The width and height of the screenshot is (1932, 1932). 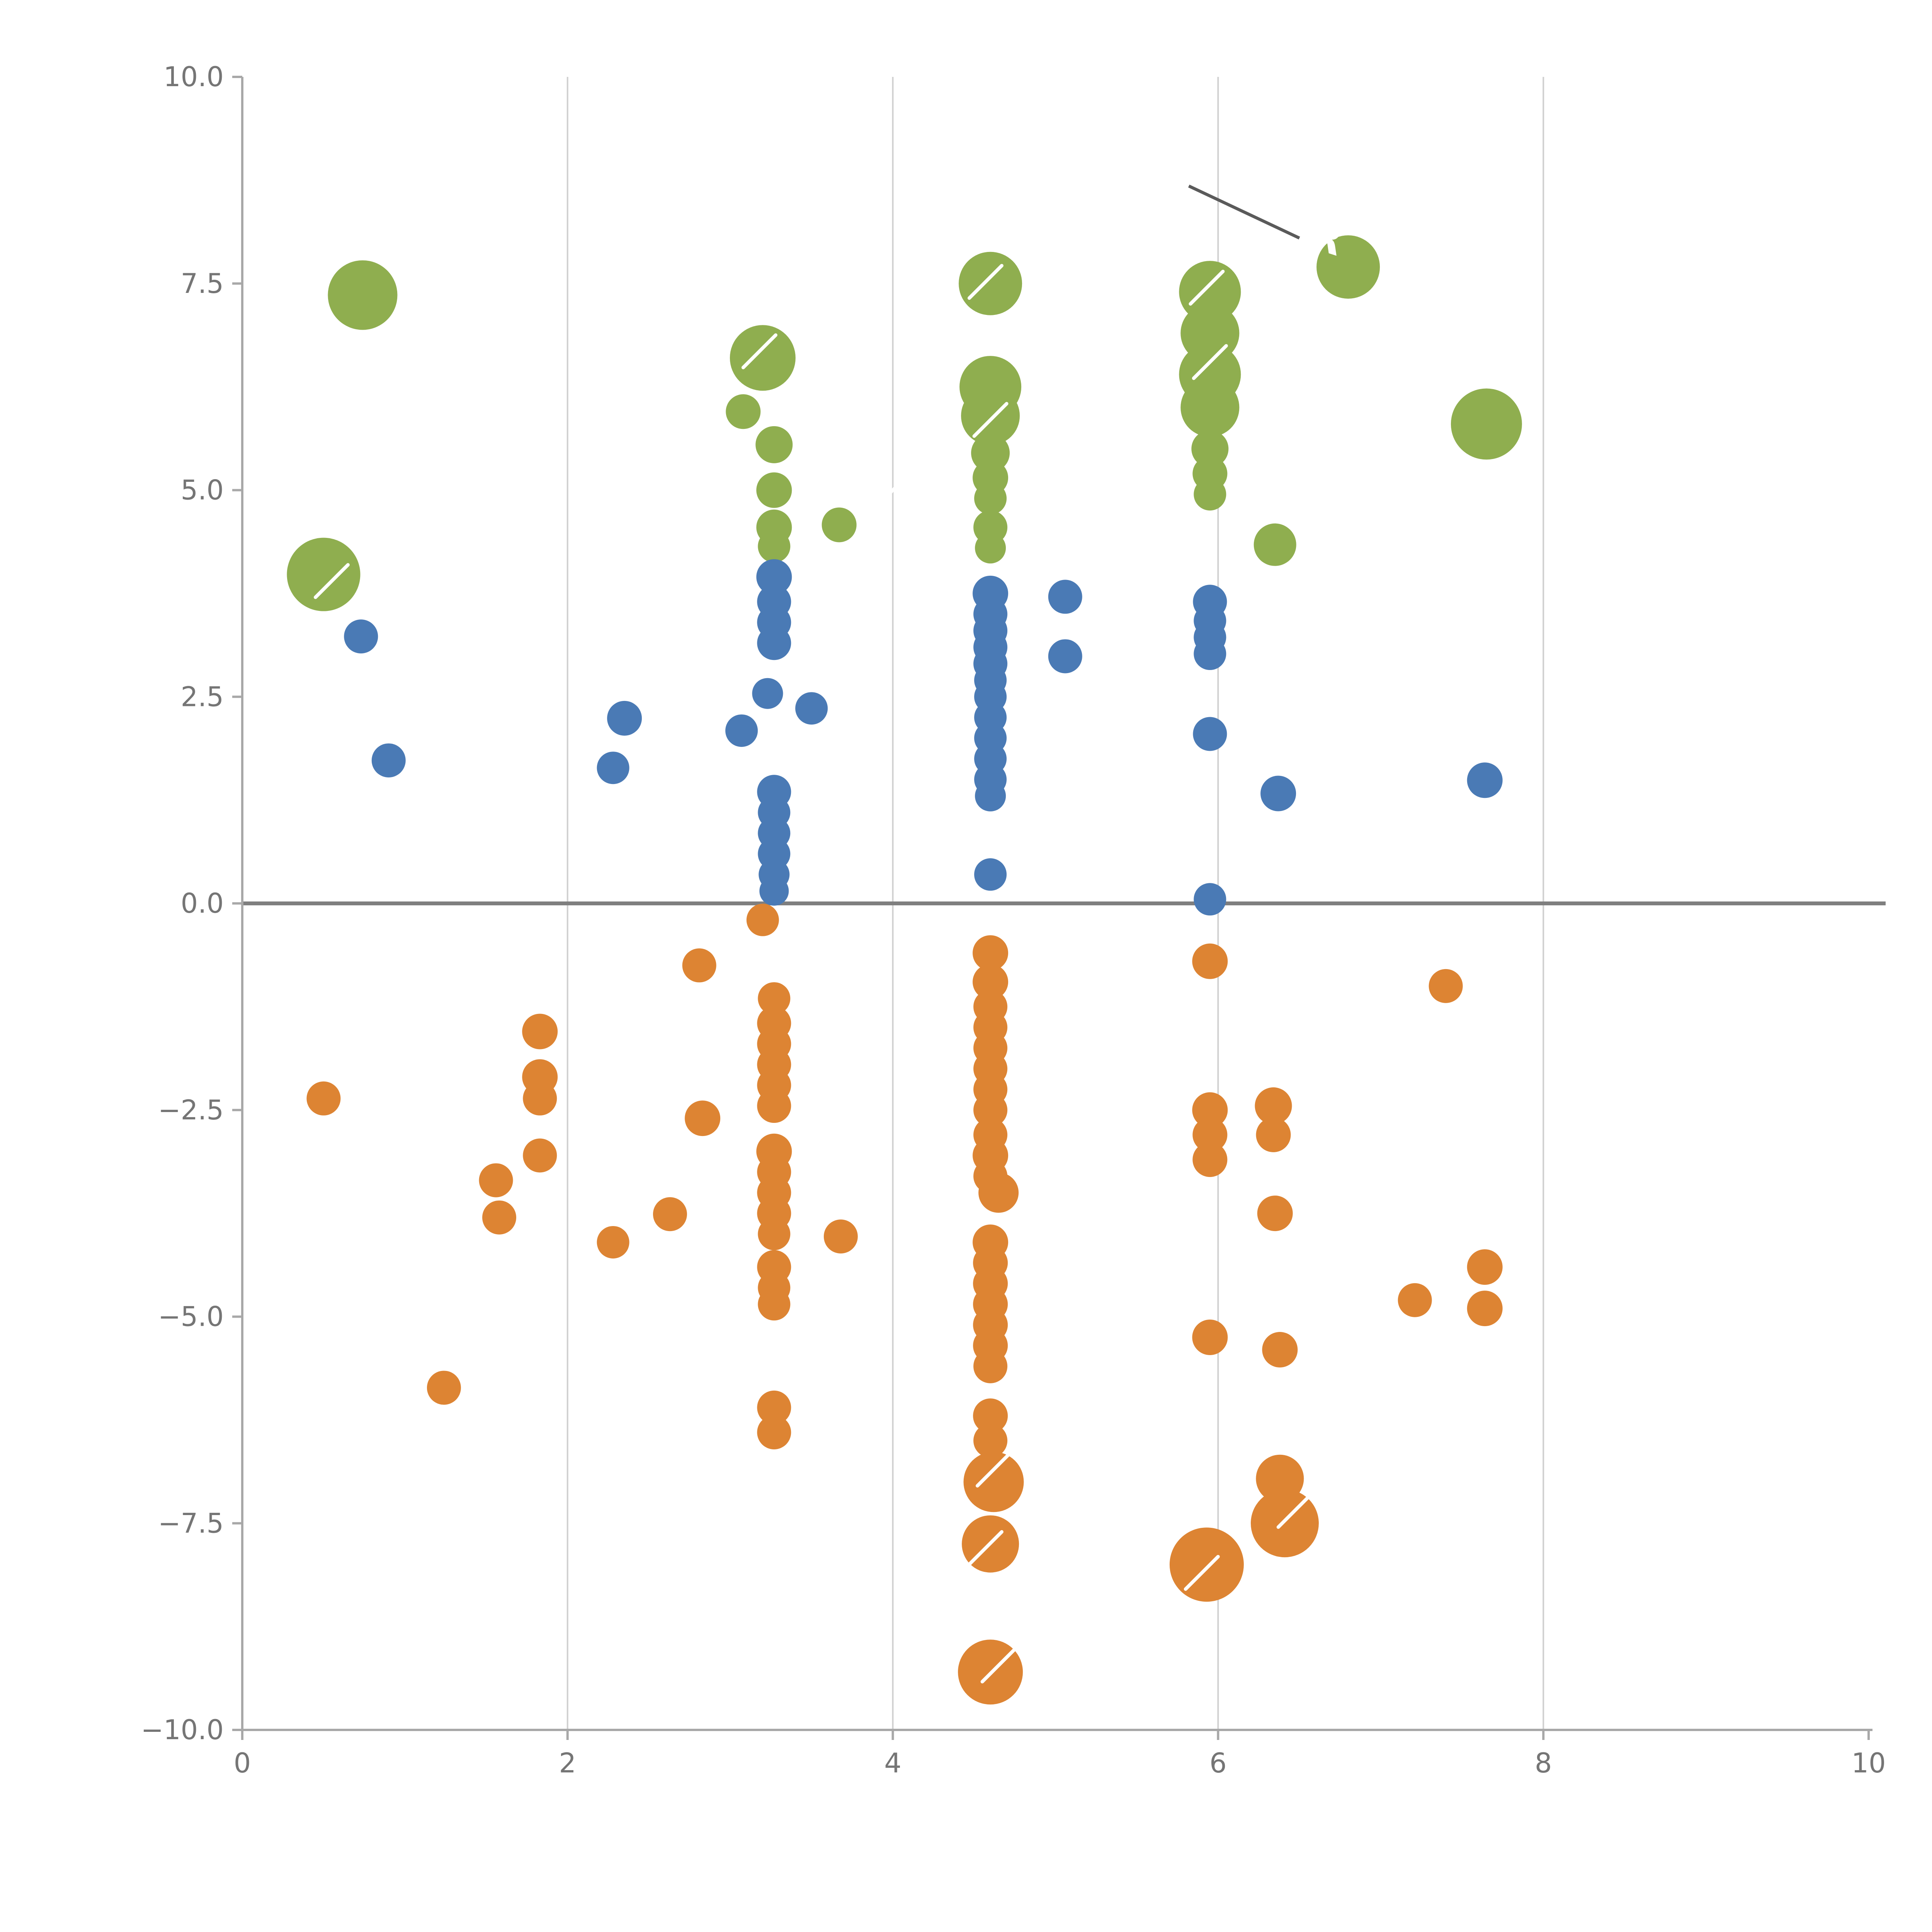 I want to click on y-tick-label: −2.5, so click(x=191, y=1110).